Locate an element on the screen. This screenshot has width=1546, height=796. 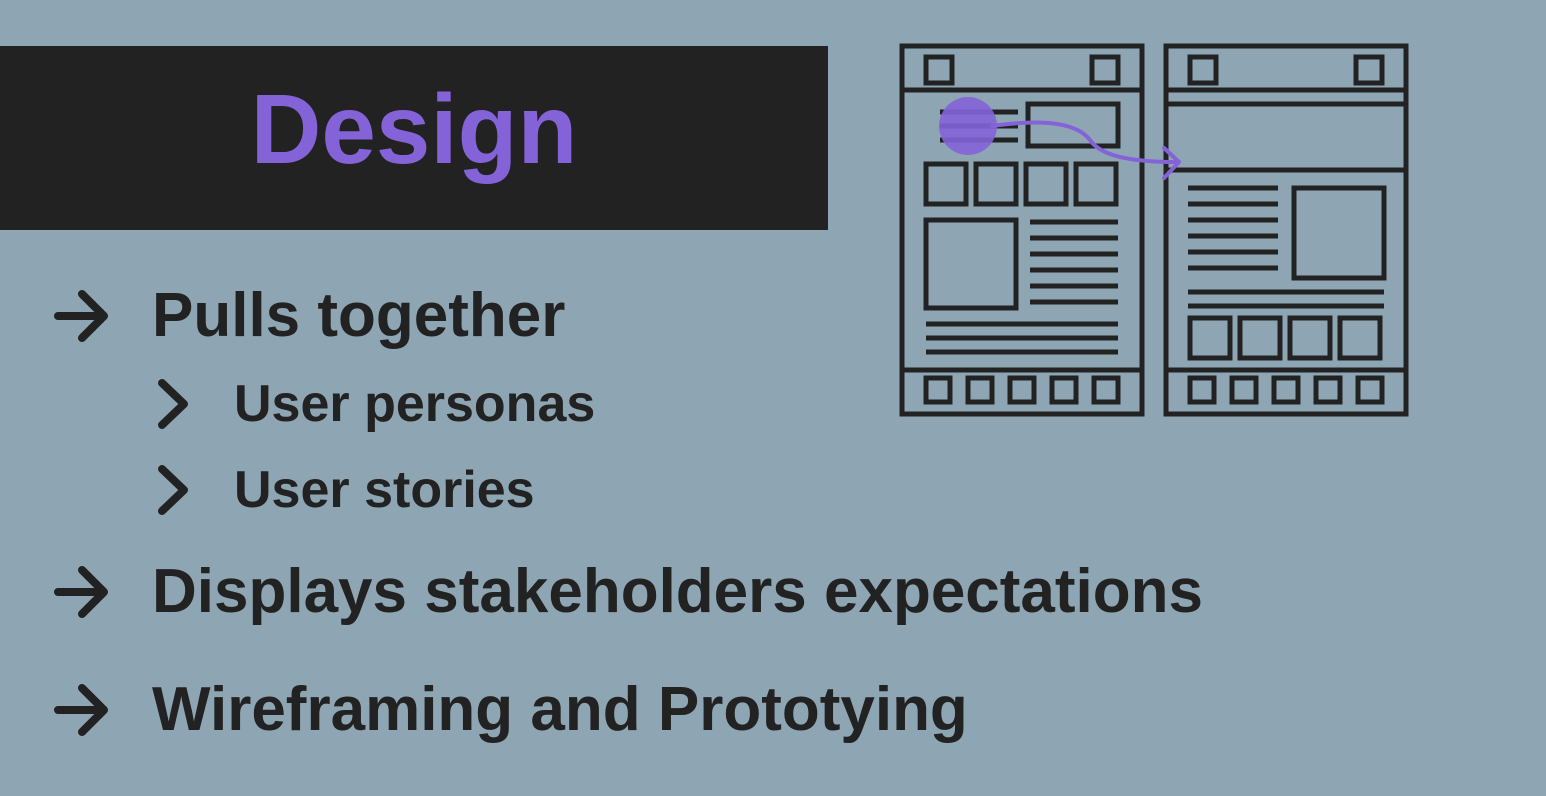
bullet-displays-expectations: Displays stakeholders expectations is located at coordinates (629, 591).